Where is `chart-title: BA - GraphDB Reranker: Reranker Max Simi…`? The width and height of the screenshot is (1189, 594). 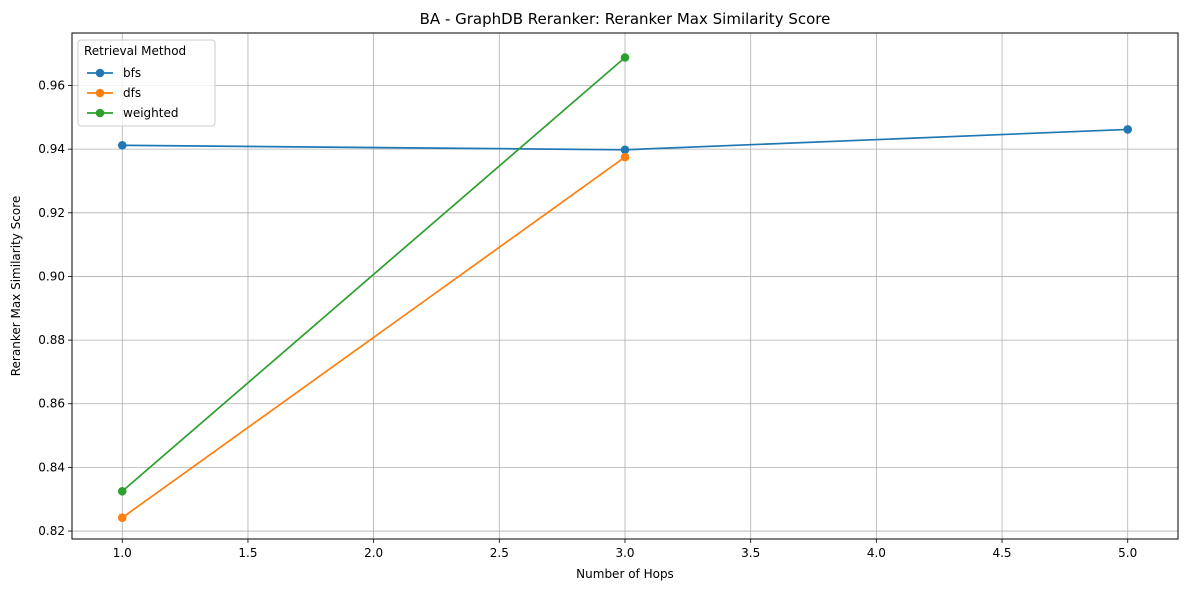 chart-title: BA - GraphDB Reranker: Reranker Max Simi… is located at coordinates (625, 19).